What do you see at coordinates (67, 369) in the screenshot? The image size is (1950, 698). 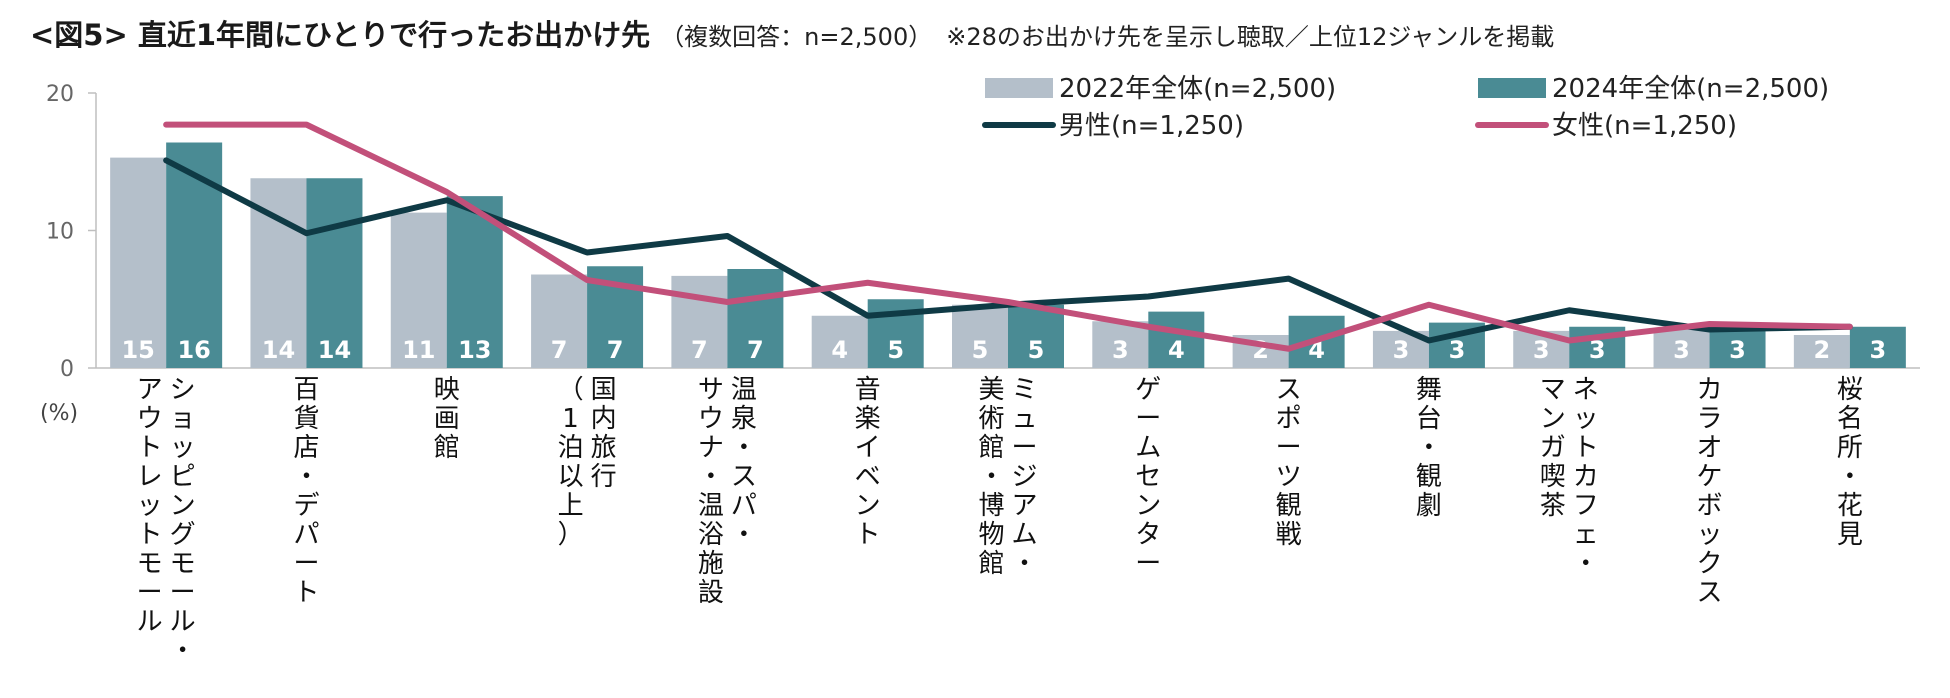 I see `y-tick-label: 0` at bounding box center [67, 369].